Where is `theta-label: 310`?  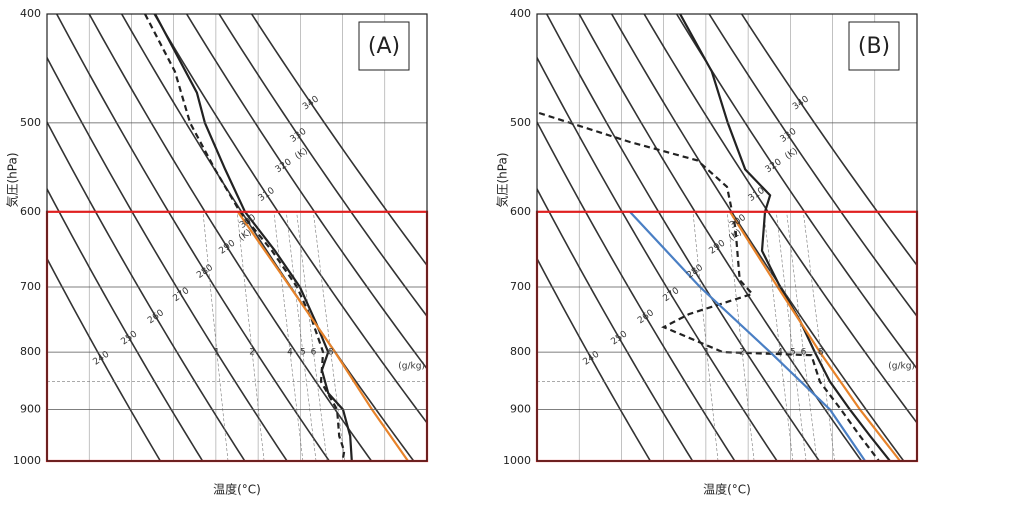
theta-label: 310 is located at coordinates (267, 195).